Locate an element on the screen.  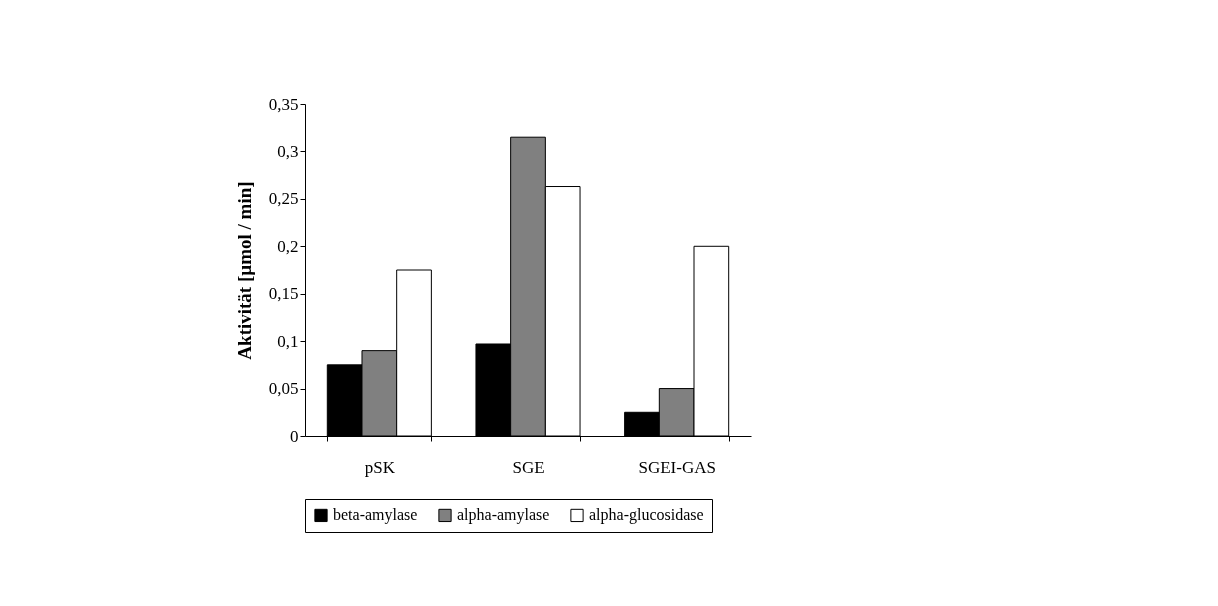
y-tick-label: 0,25 is located at coordinates (283, 199).